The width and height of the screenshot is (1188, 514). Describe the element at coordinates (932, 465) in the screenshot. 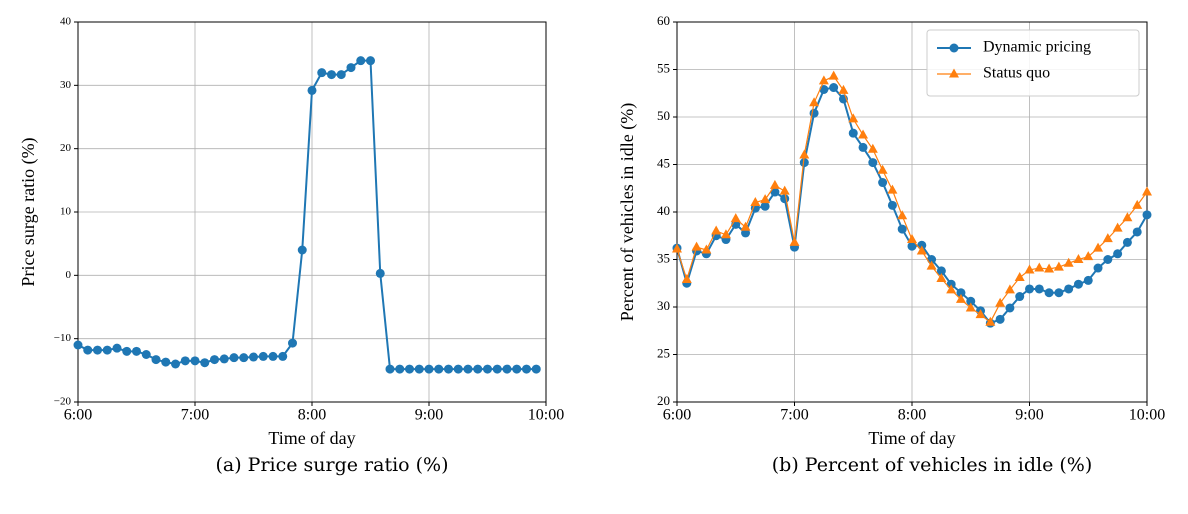

I see `caption: (b) Percent of vehicles in idle (%)` at that location.